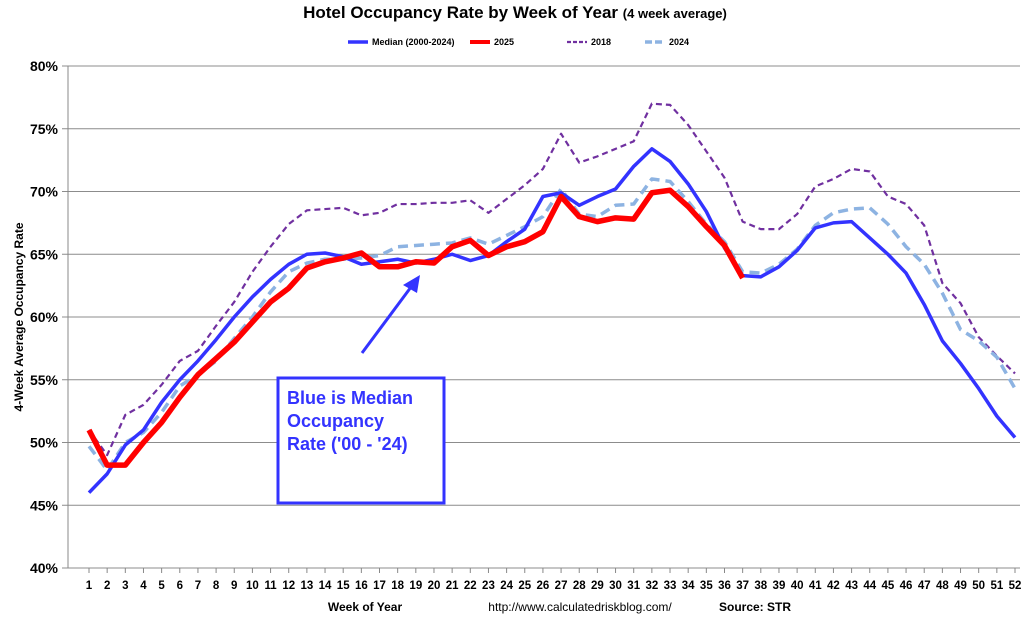  I want to click on x-tick-label: 22, so click(470, 586).